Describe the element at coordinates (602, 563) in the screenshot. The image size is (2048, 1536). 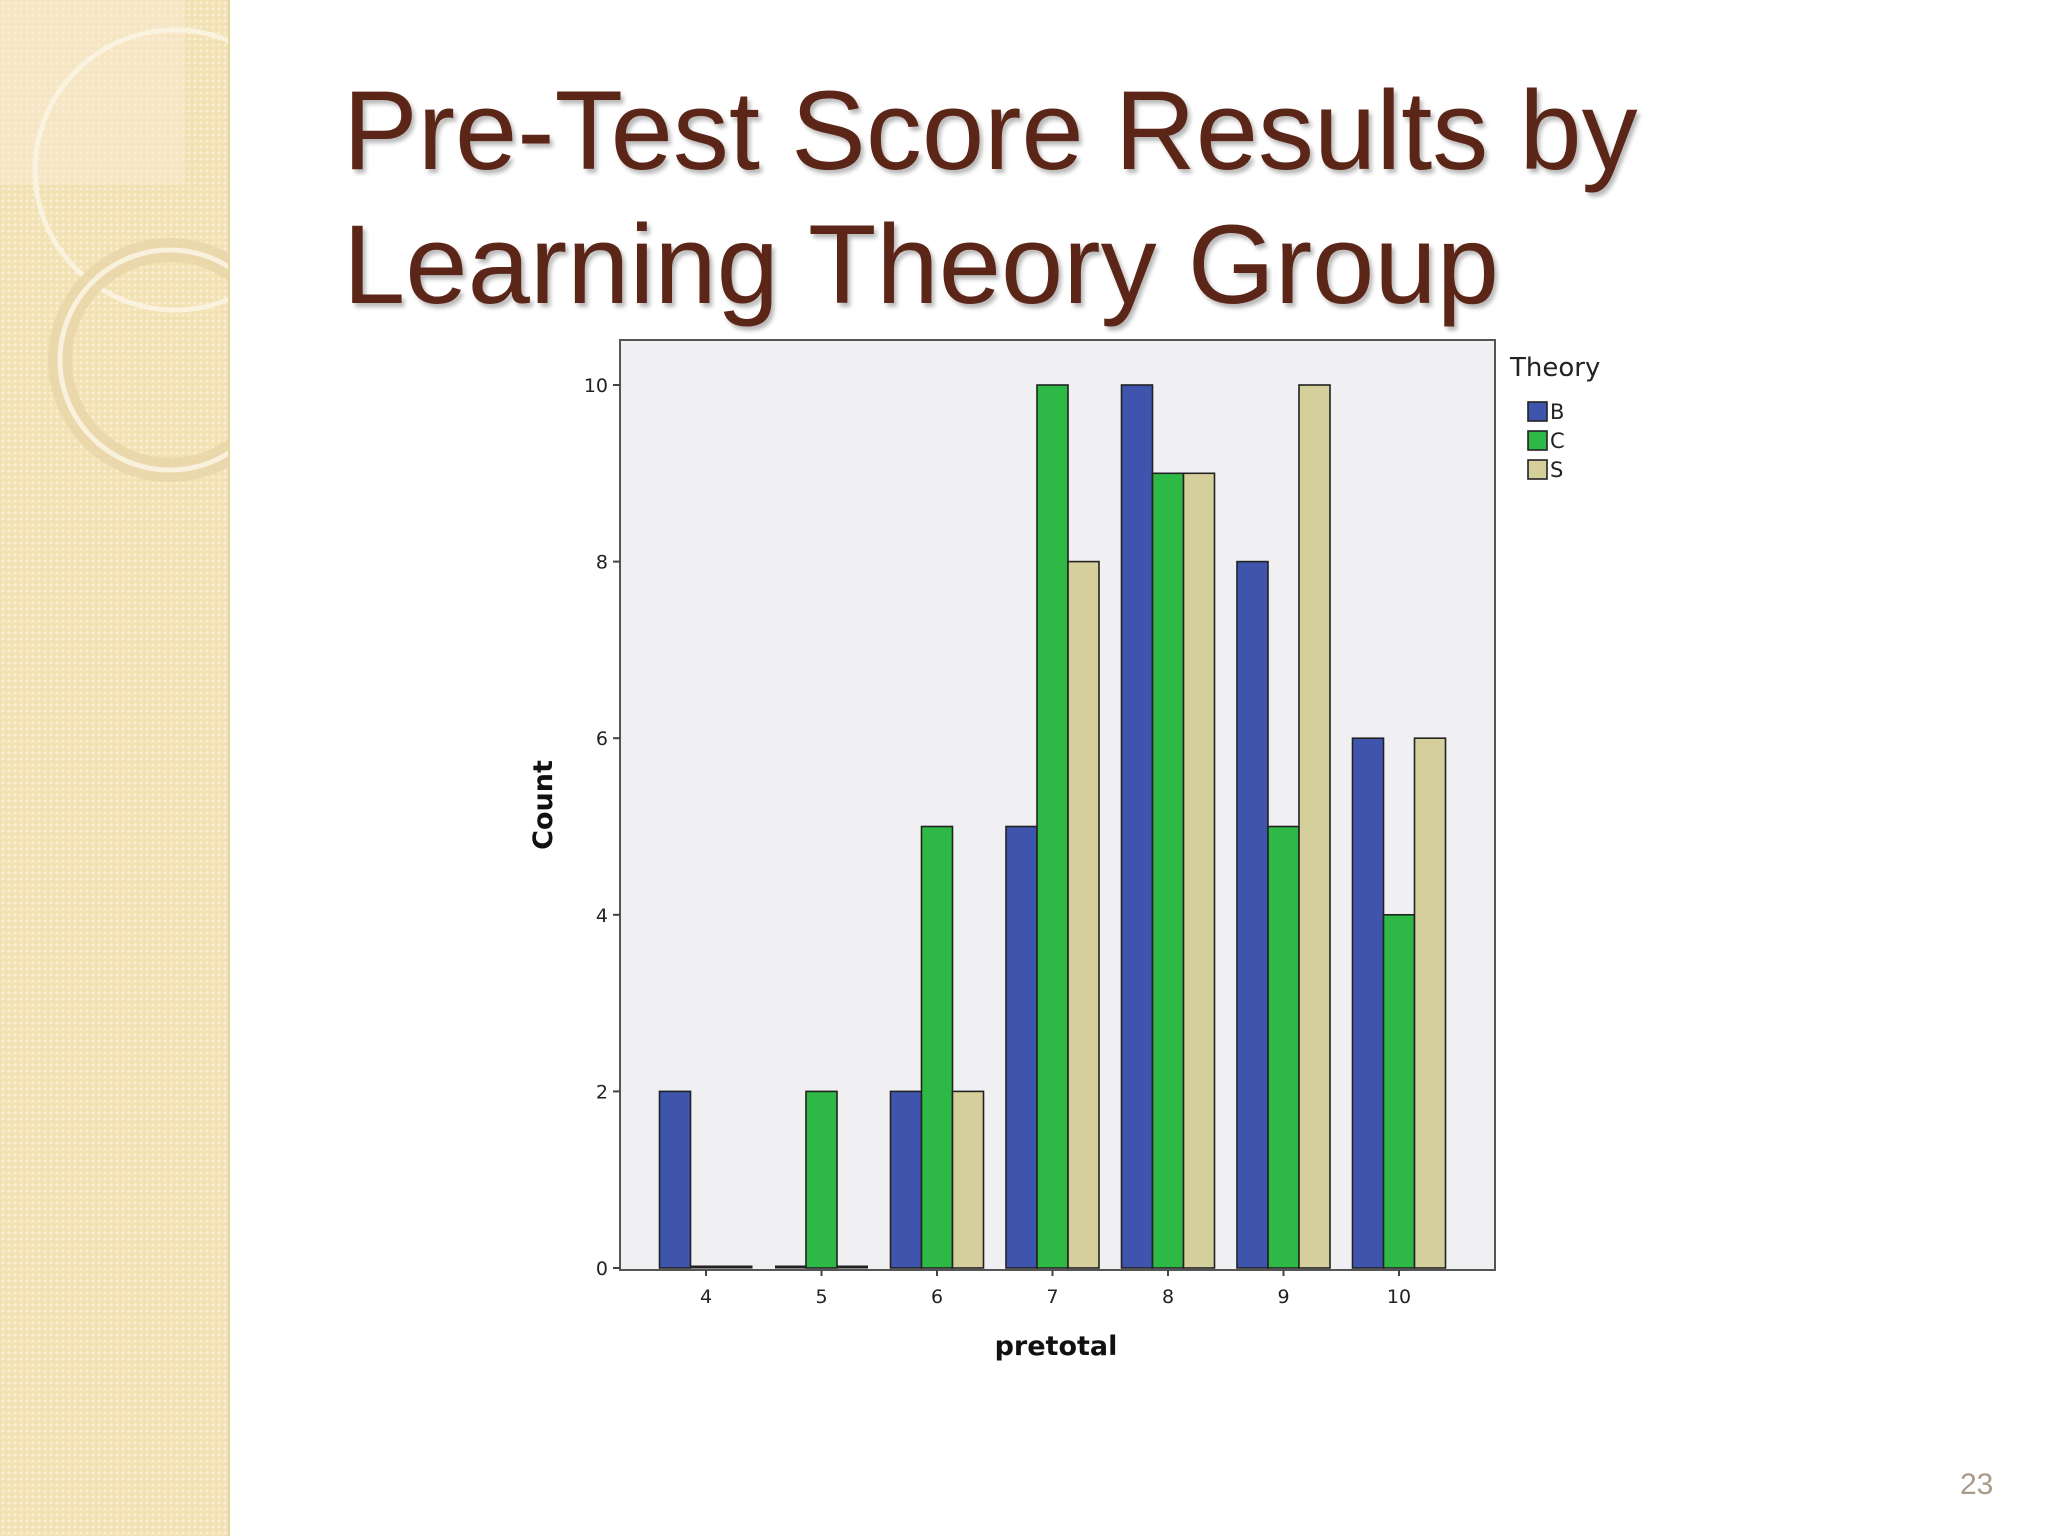
I see `y-tick-label: 8` at that location.